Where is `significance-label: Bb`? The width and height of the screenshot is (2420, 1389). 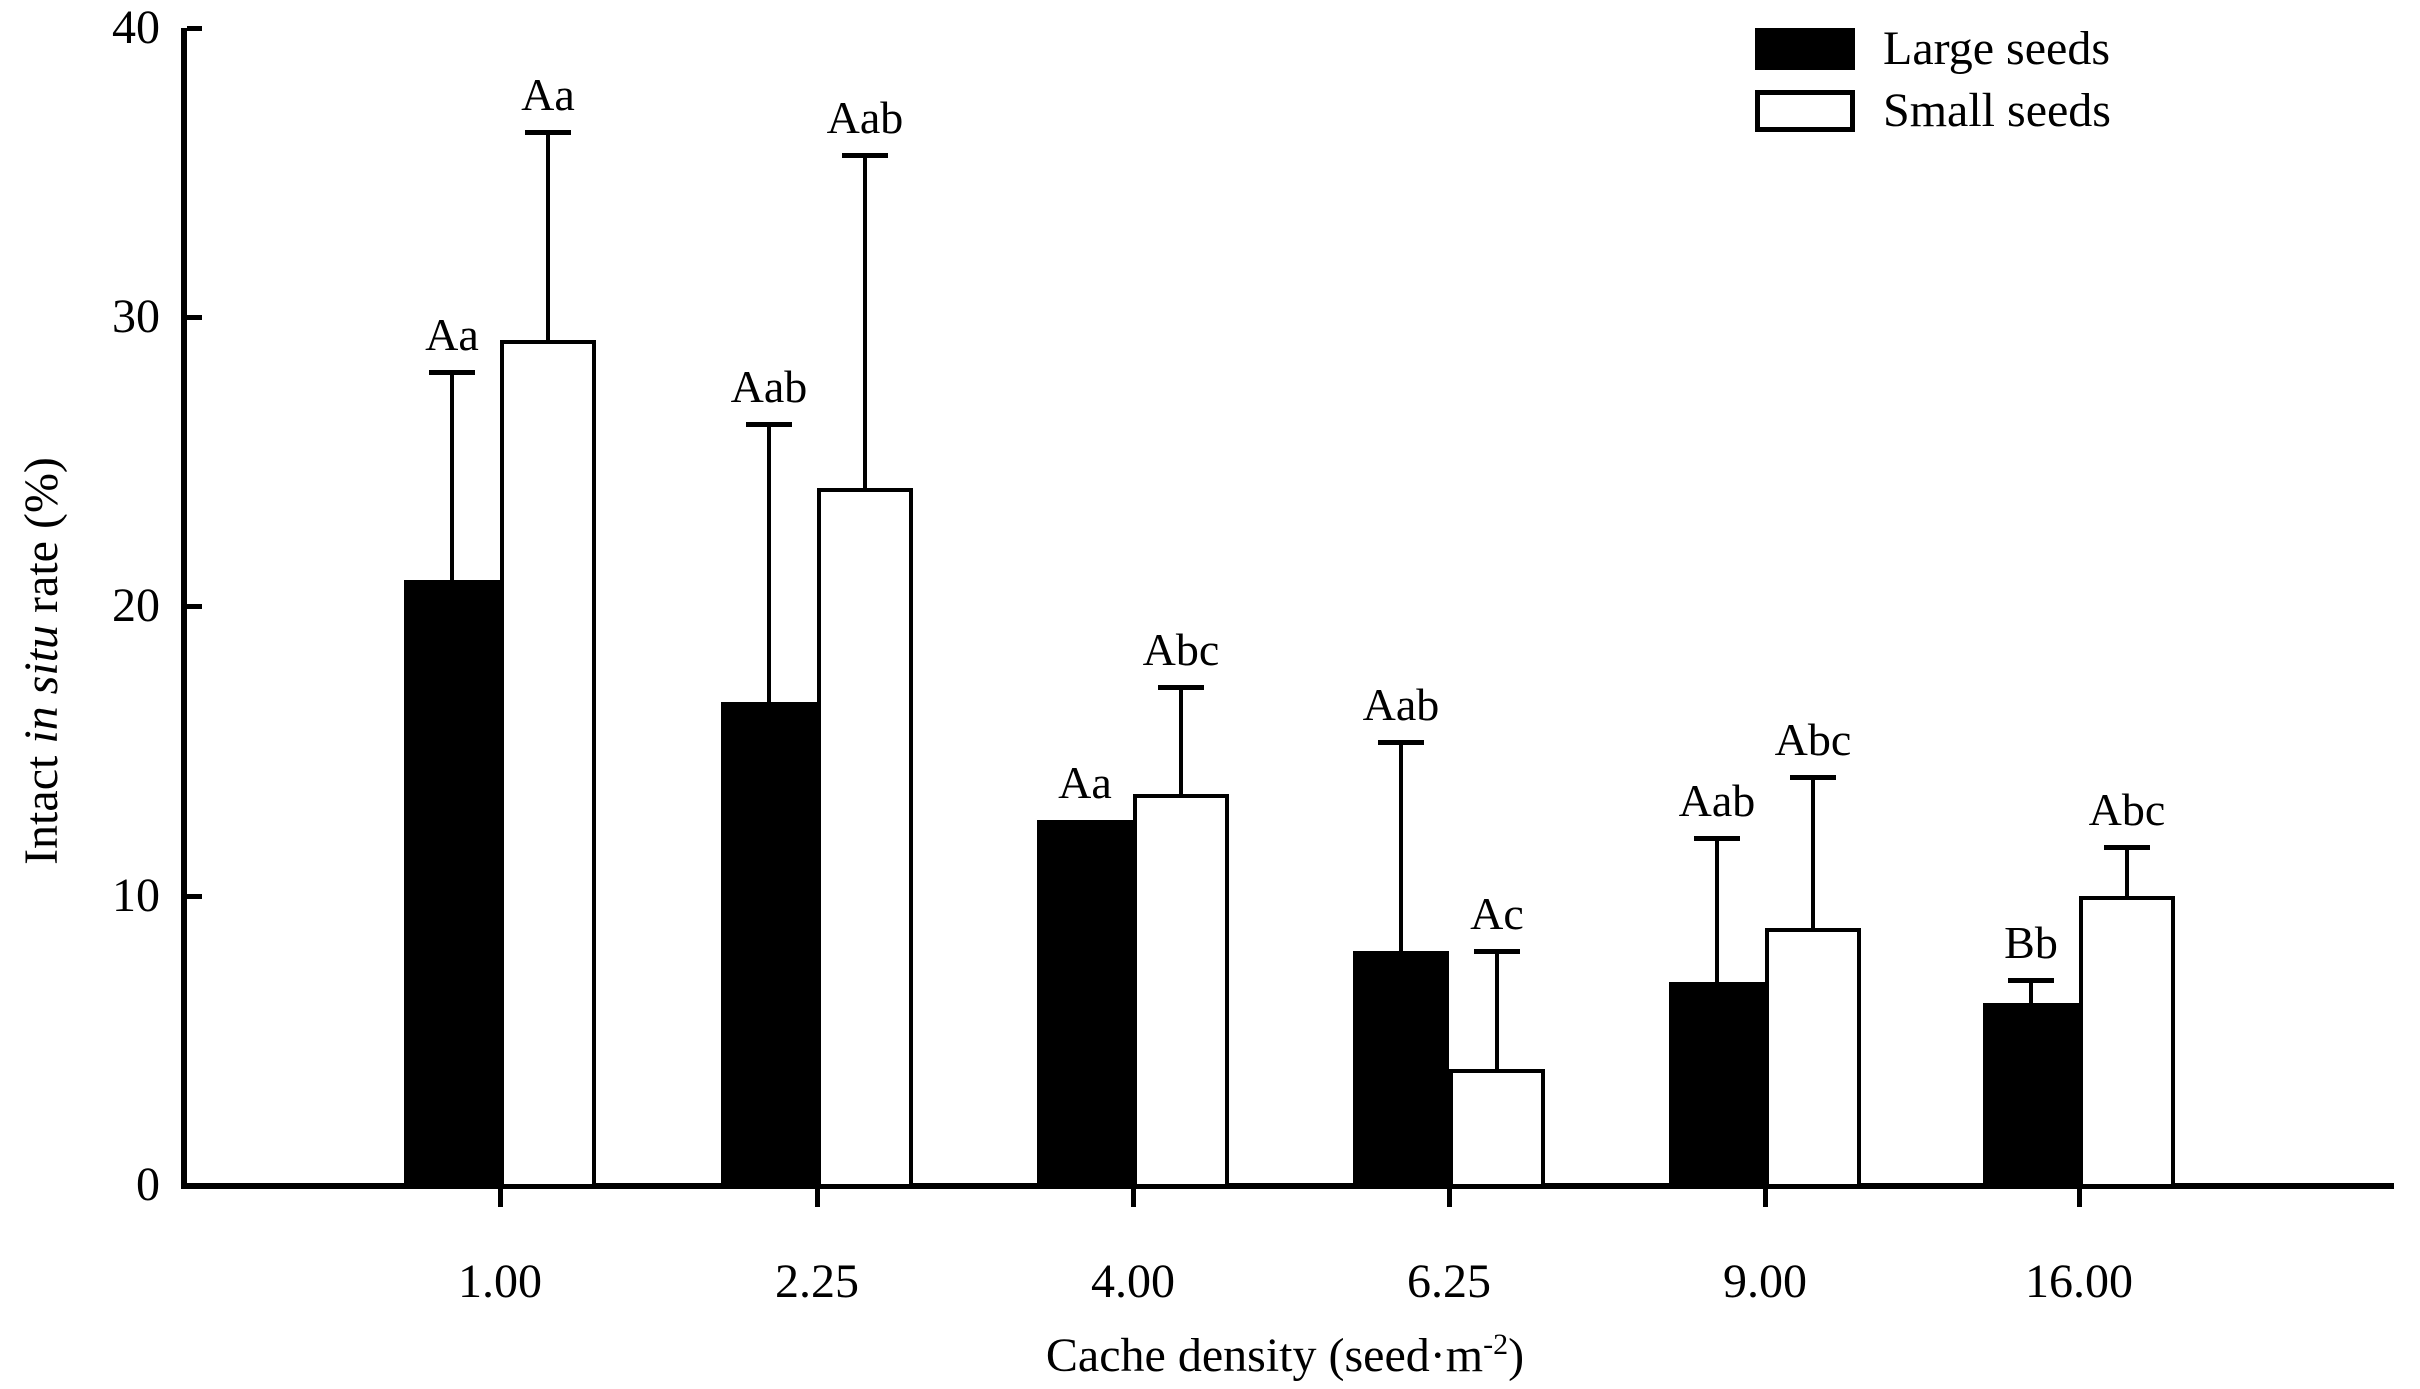
significance-label: Bb is located at coordinates (2031, 942).